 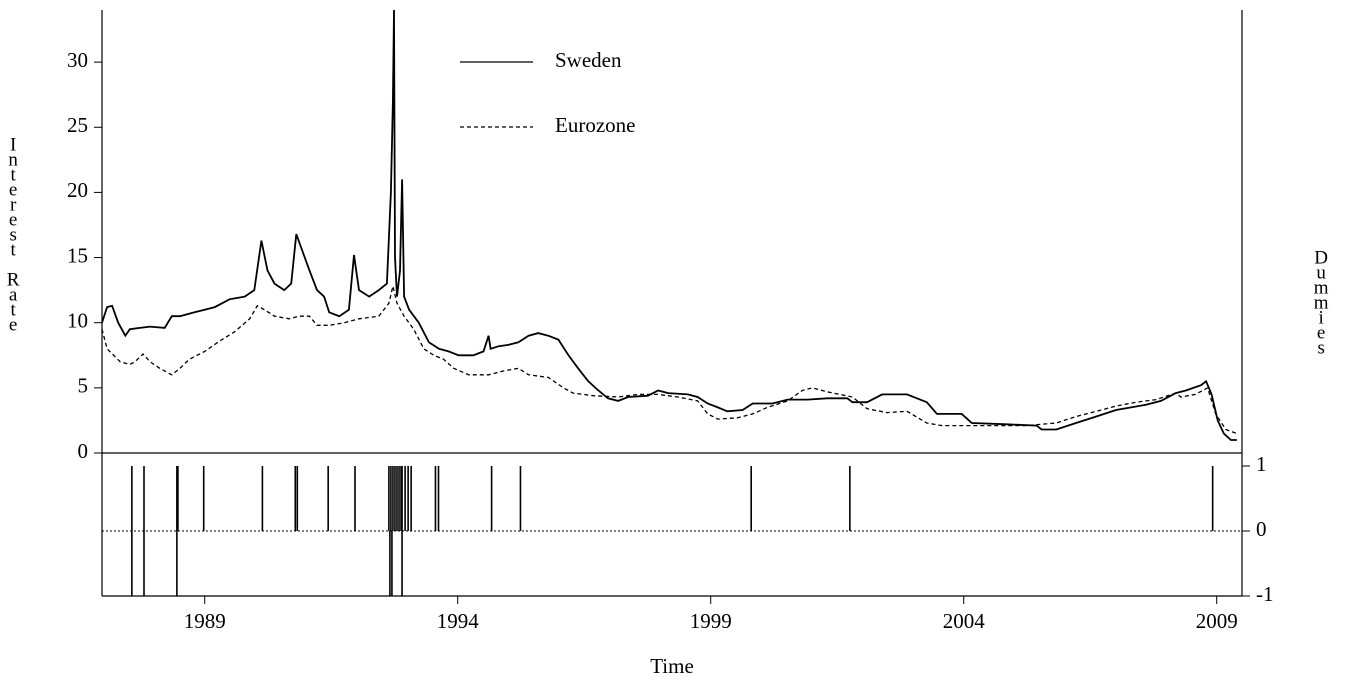 What do you see at coordinates (1261, 464) in the screenshot?
I see `y2-tick-label: 1` at bounding box center [1261, 464].